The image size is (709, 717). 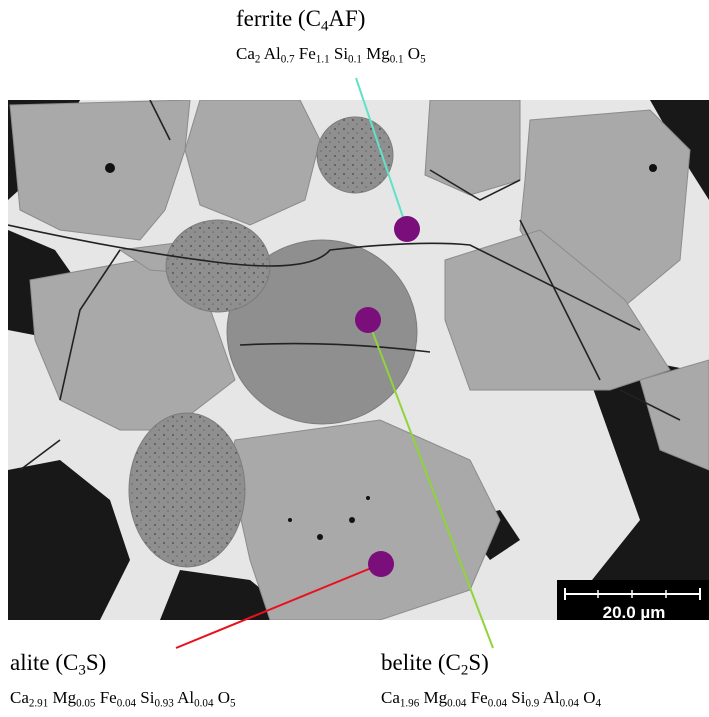 I want to click on belite-formula: Ca1.96 Mg0.04 Fe0.04 Si0.9 Al0.04 O4, so click(x=491, y=699).